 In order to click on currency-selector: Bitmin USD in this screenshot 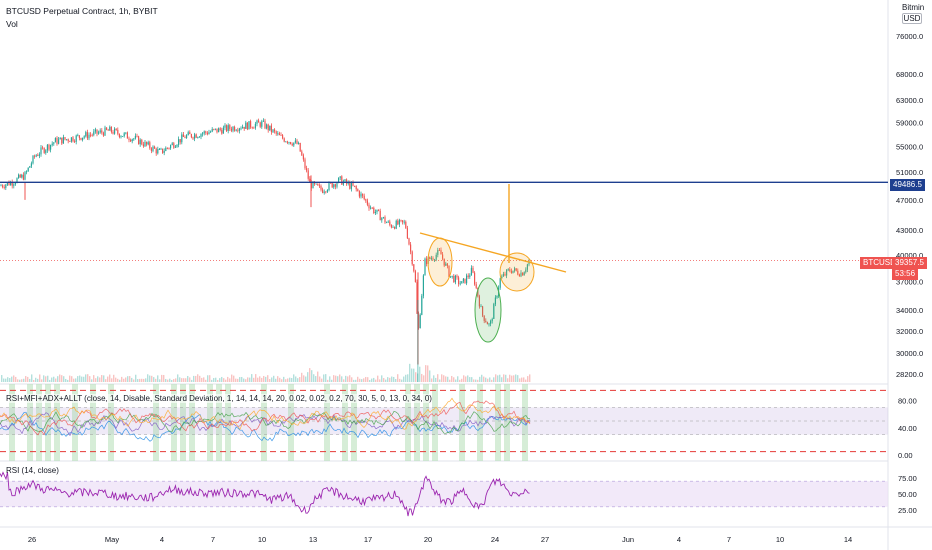, I will do `click(913, 13)`.